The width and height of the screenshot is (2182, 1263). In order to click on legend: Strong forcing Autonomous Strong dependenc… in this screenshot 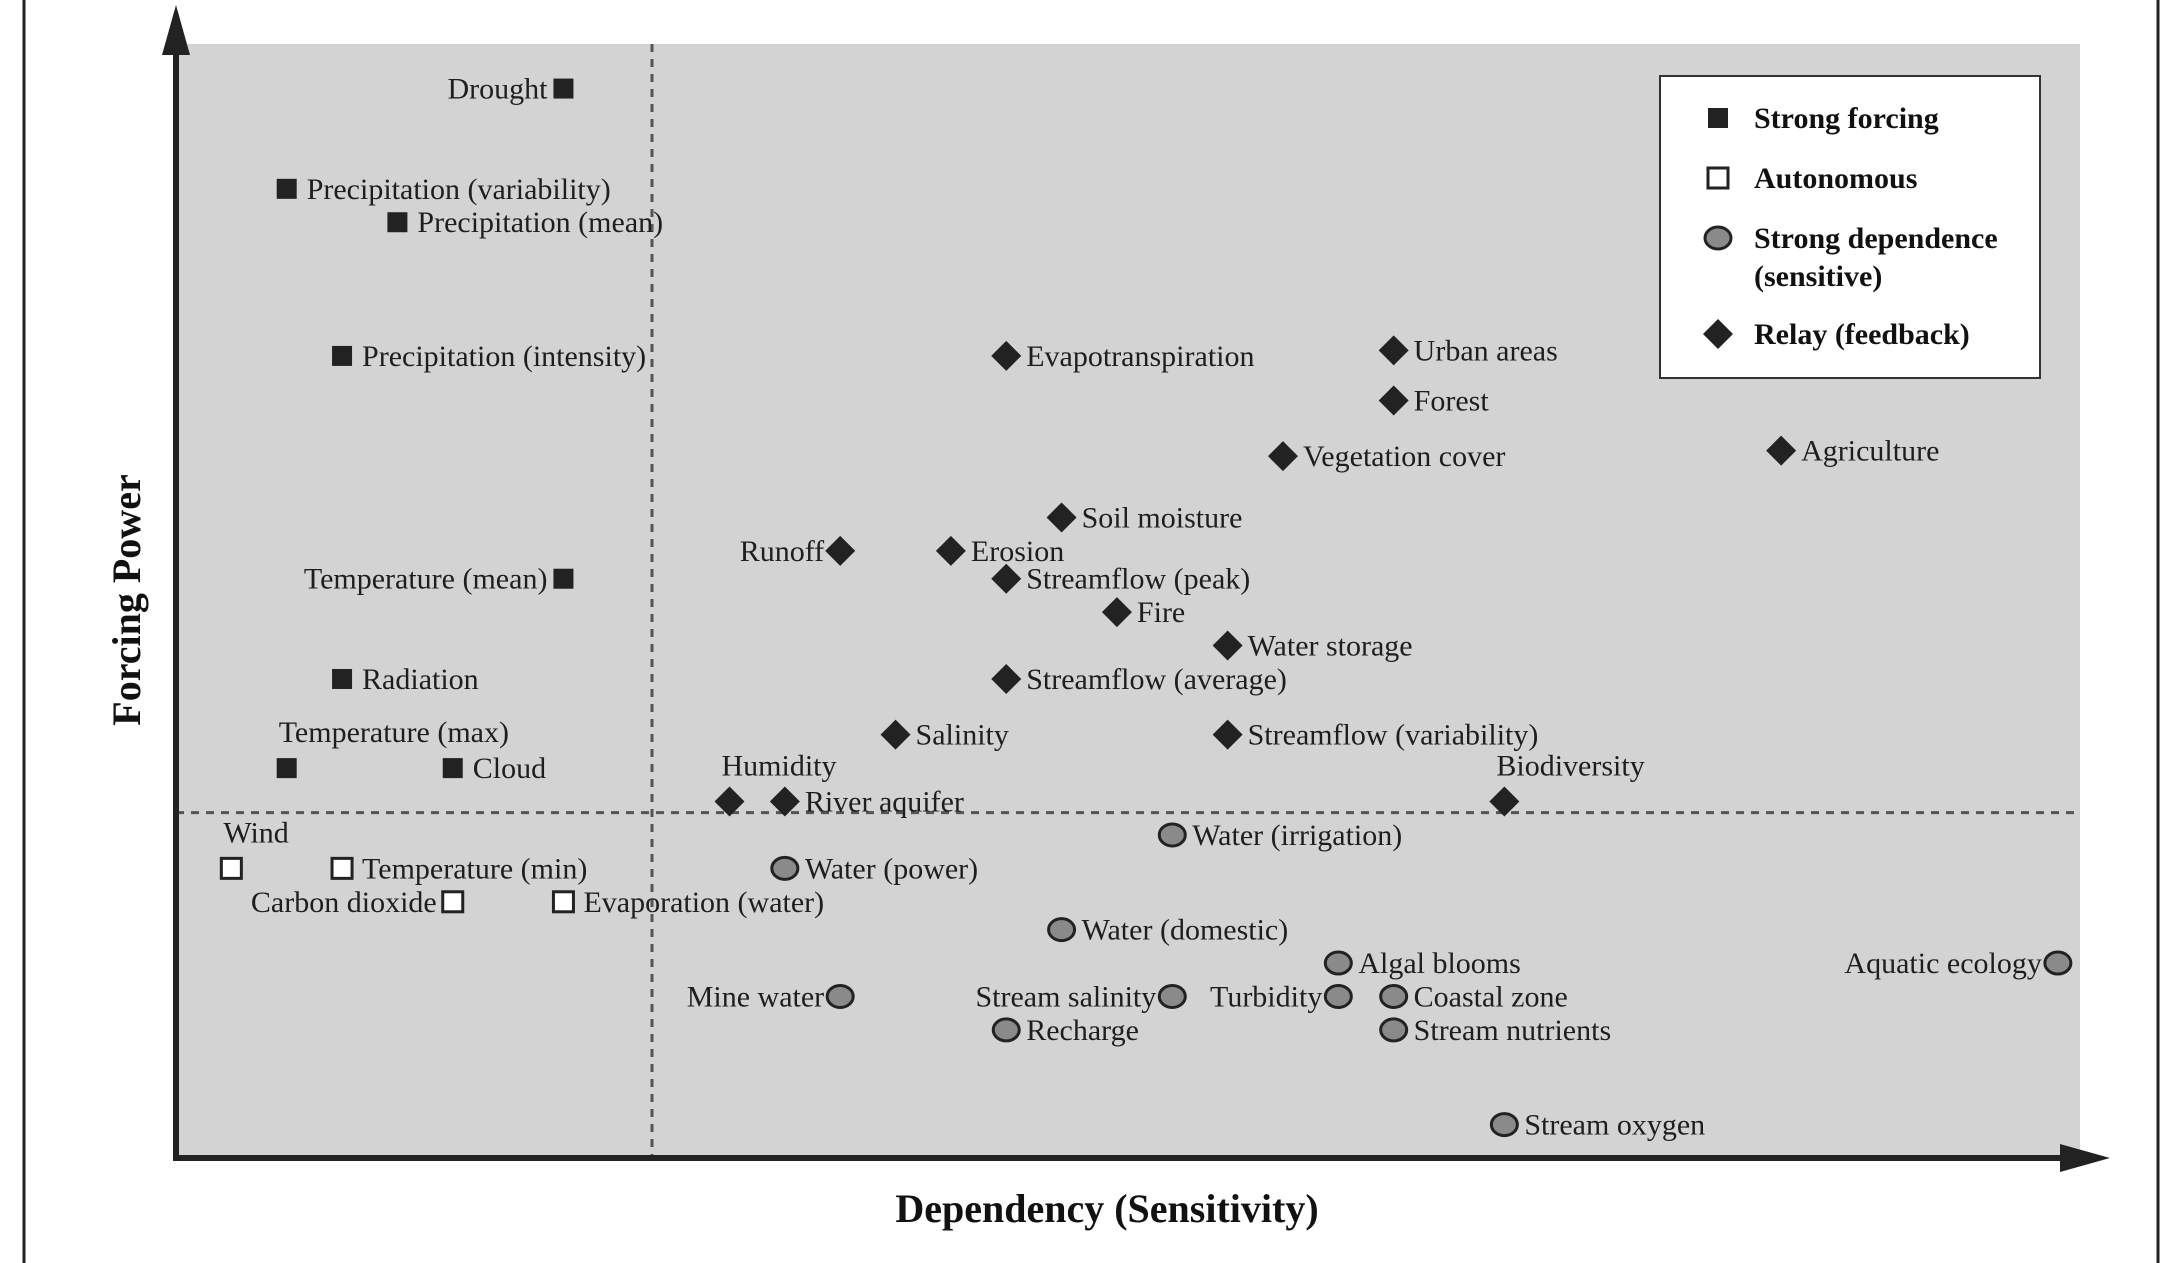, I will do `click(1850, 227)`.